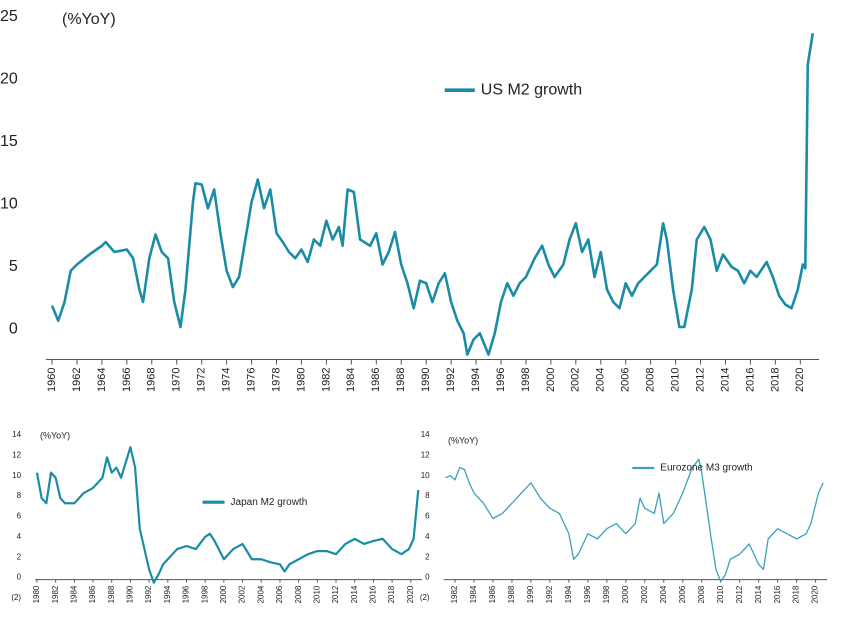 This screenshot has height=635, width=850. I want to click on x-tick-label: 1976, so click(251, 380).